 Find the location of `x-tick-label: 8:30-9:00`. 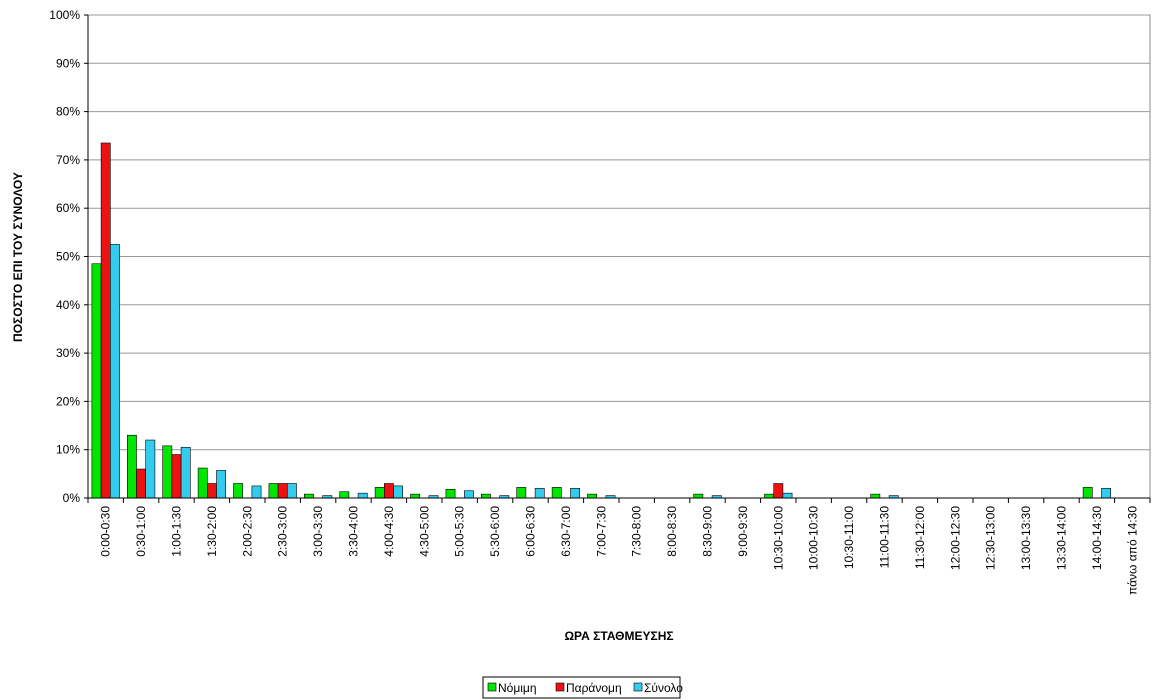

x-tick-label: 8:30-9:00 is located at coordinates (708, 531).